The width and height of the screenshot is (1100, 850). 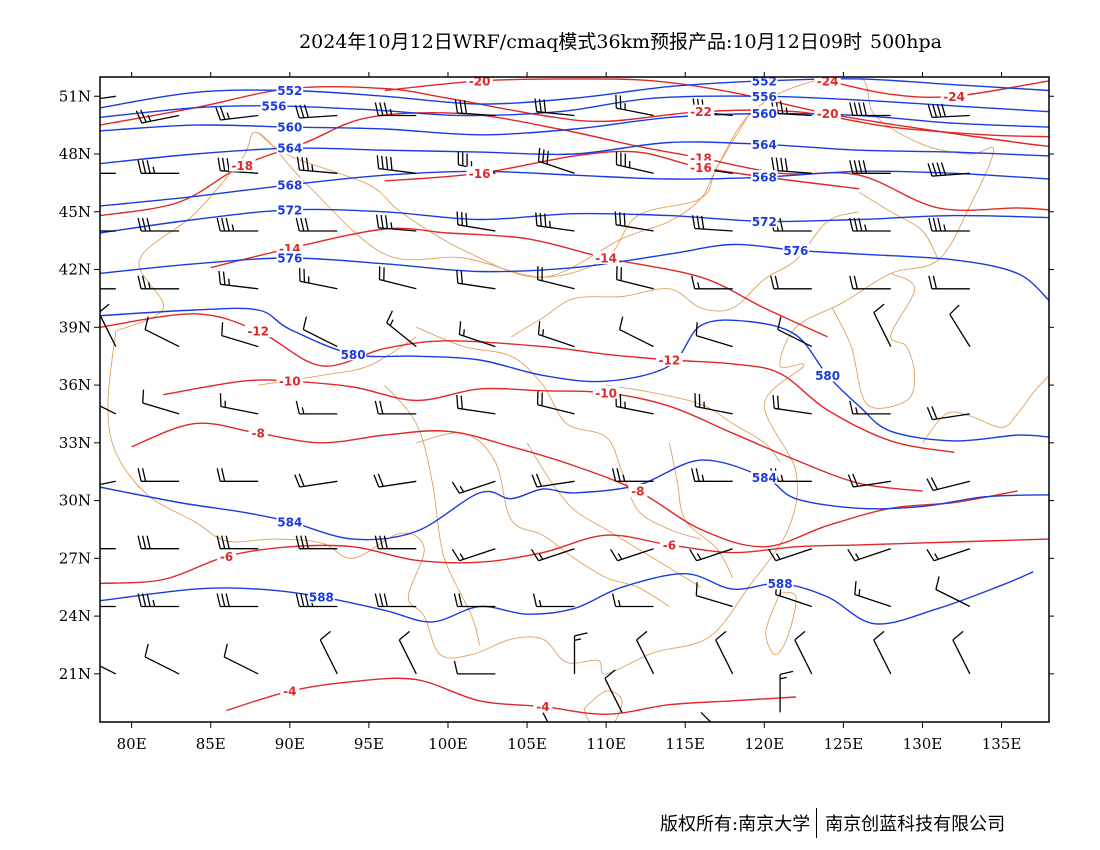 I want to click on lon-tick-label: 125E, so click(x=844, y=744).